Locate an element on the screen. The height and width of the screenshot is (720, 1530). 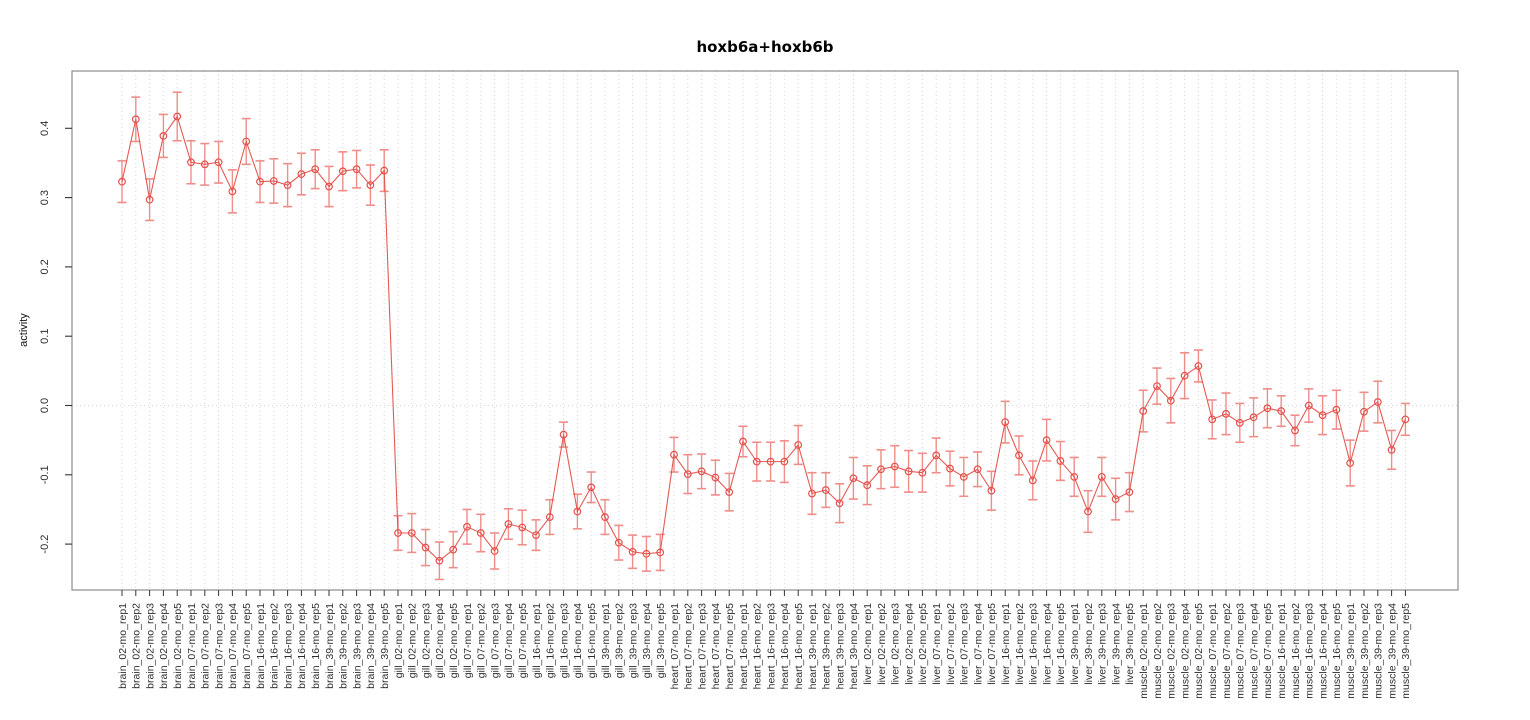
y-tick-label: -0.2 is located at coordinates (45, 544).